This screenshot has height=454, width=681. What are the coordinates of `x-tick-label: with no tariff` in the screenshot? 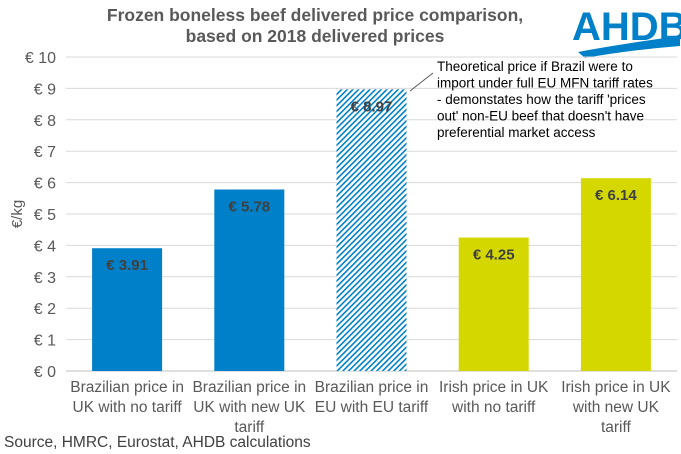 It's located at (493, 407).